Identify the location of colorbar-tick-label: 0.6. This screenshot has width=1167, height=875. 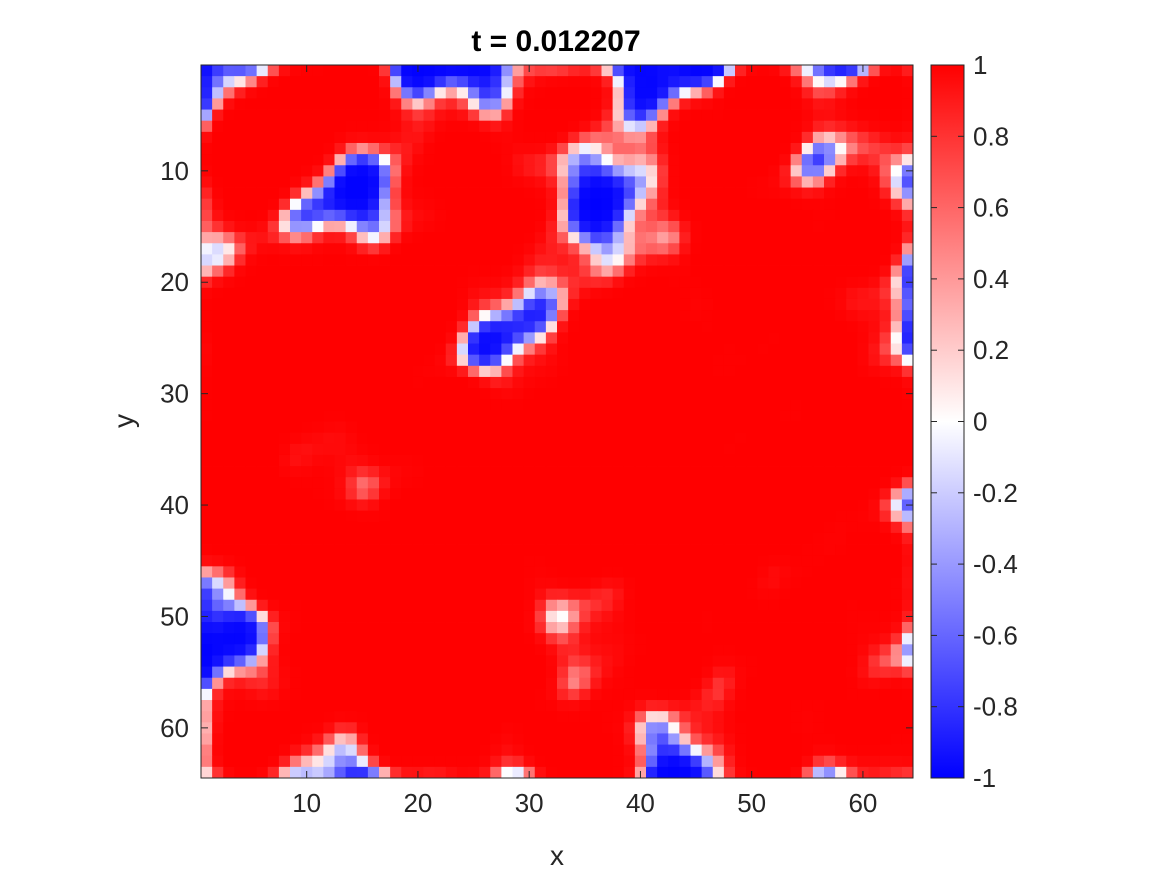
(991, 208).